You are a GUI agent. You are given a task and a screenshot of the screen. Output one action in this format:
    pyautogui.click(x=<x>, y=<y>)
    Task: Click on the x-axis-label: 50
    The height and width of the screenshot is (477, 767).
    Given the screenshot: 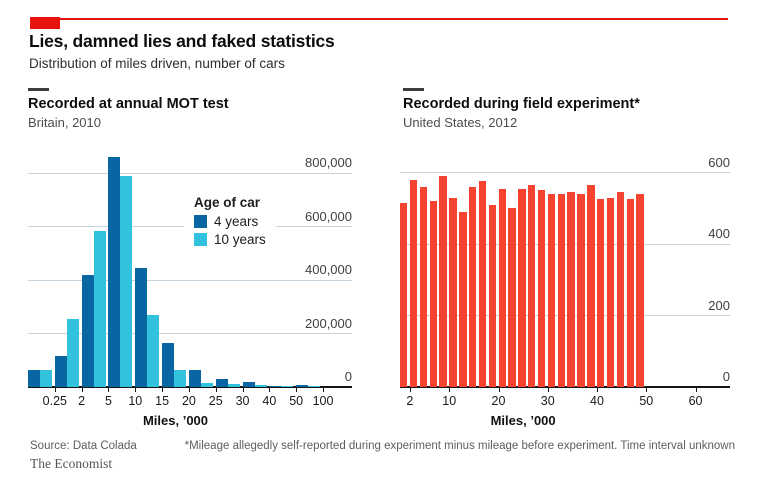 What is the action you would take?
    pyautogui.click(x=296, y=401)
    